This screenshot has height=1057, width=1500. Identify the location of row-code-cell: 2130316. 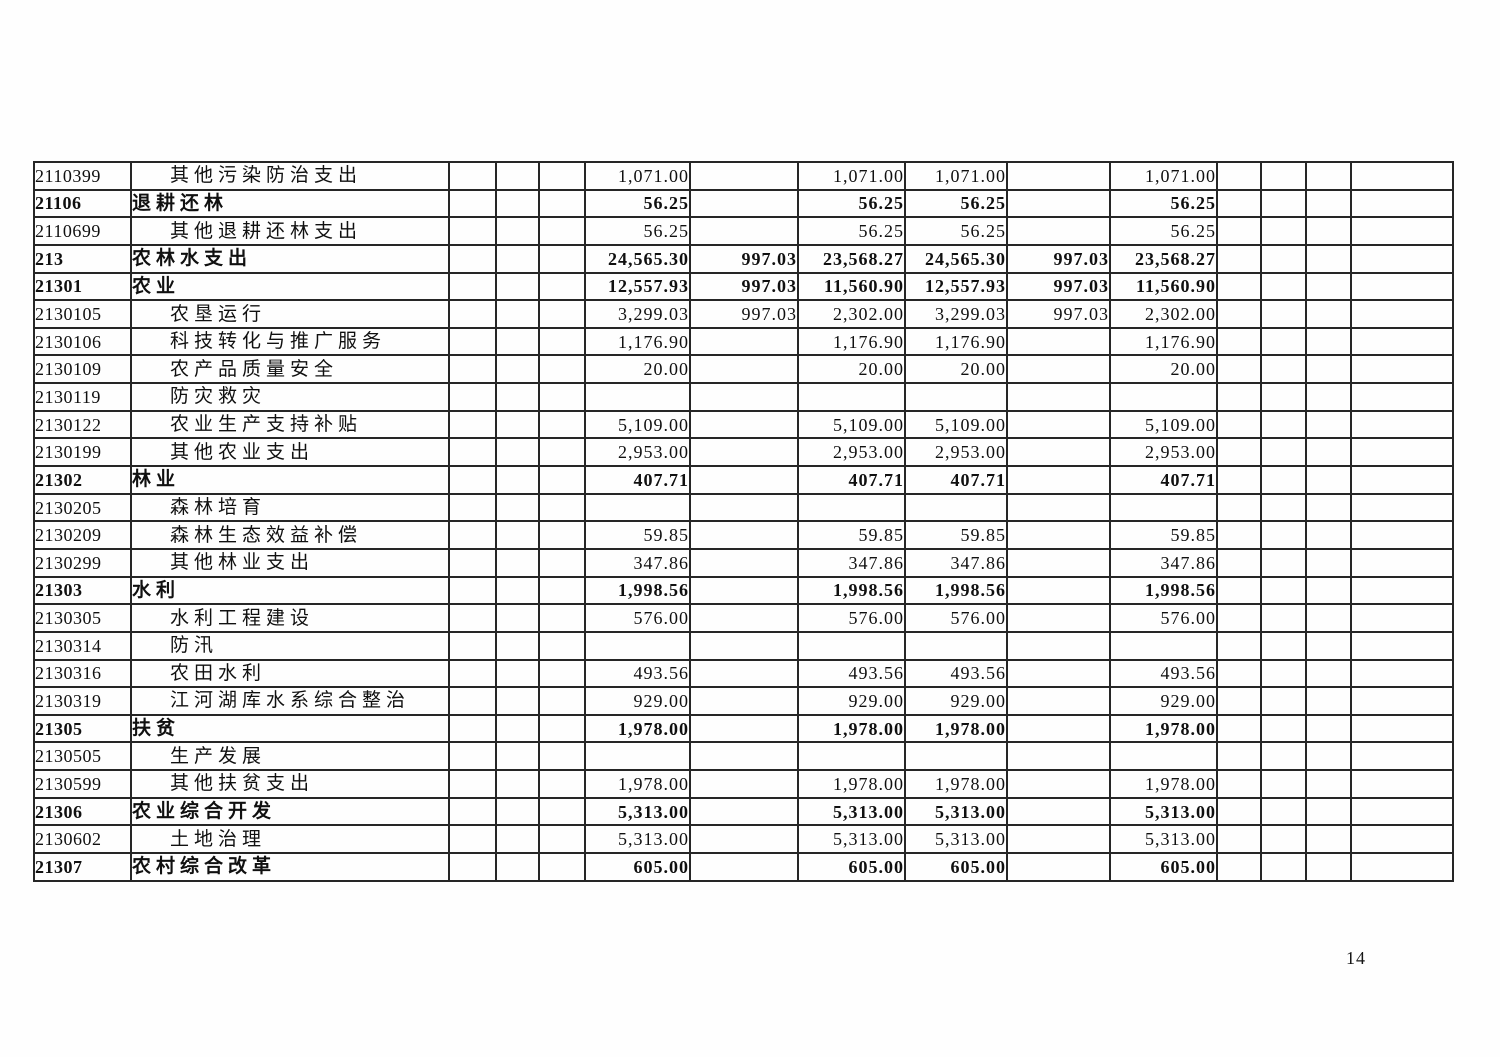
(82, 673).